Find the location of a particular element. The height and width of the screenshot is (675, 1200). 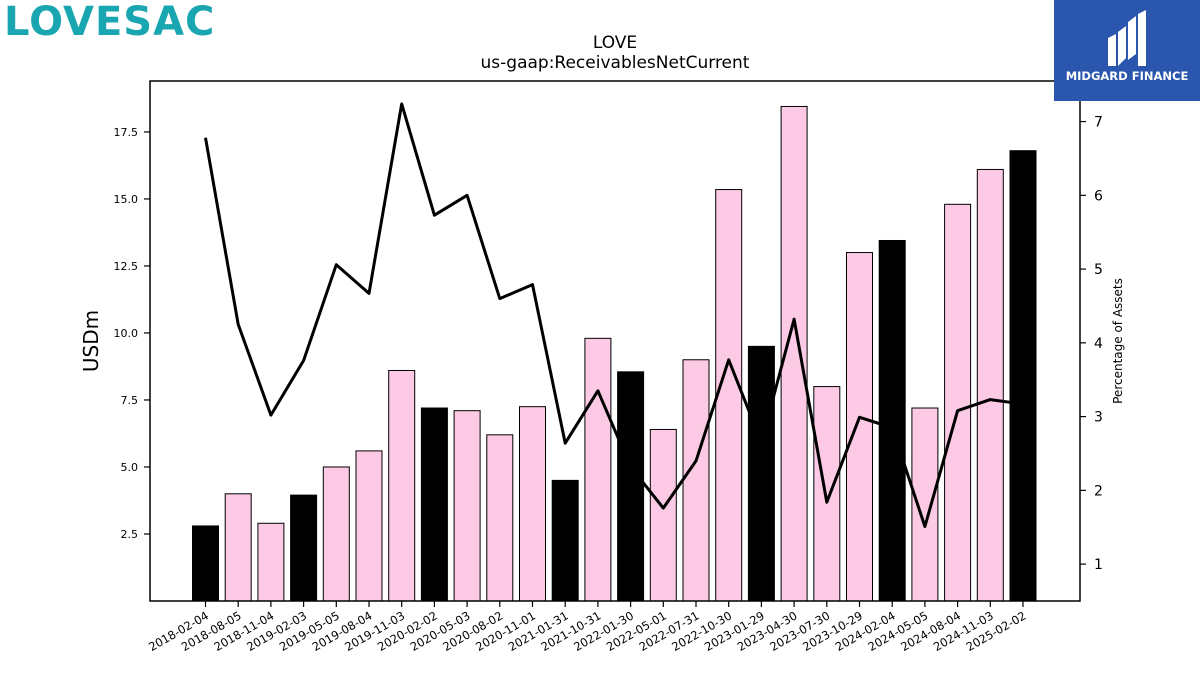

midgard-emblem-icon is located at coordinates (1127, 38).